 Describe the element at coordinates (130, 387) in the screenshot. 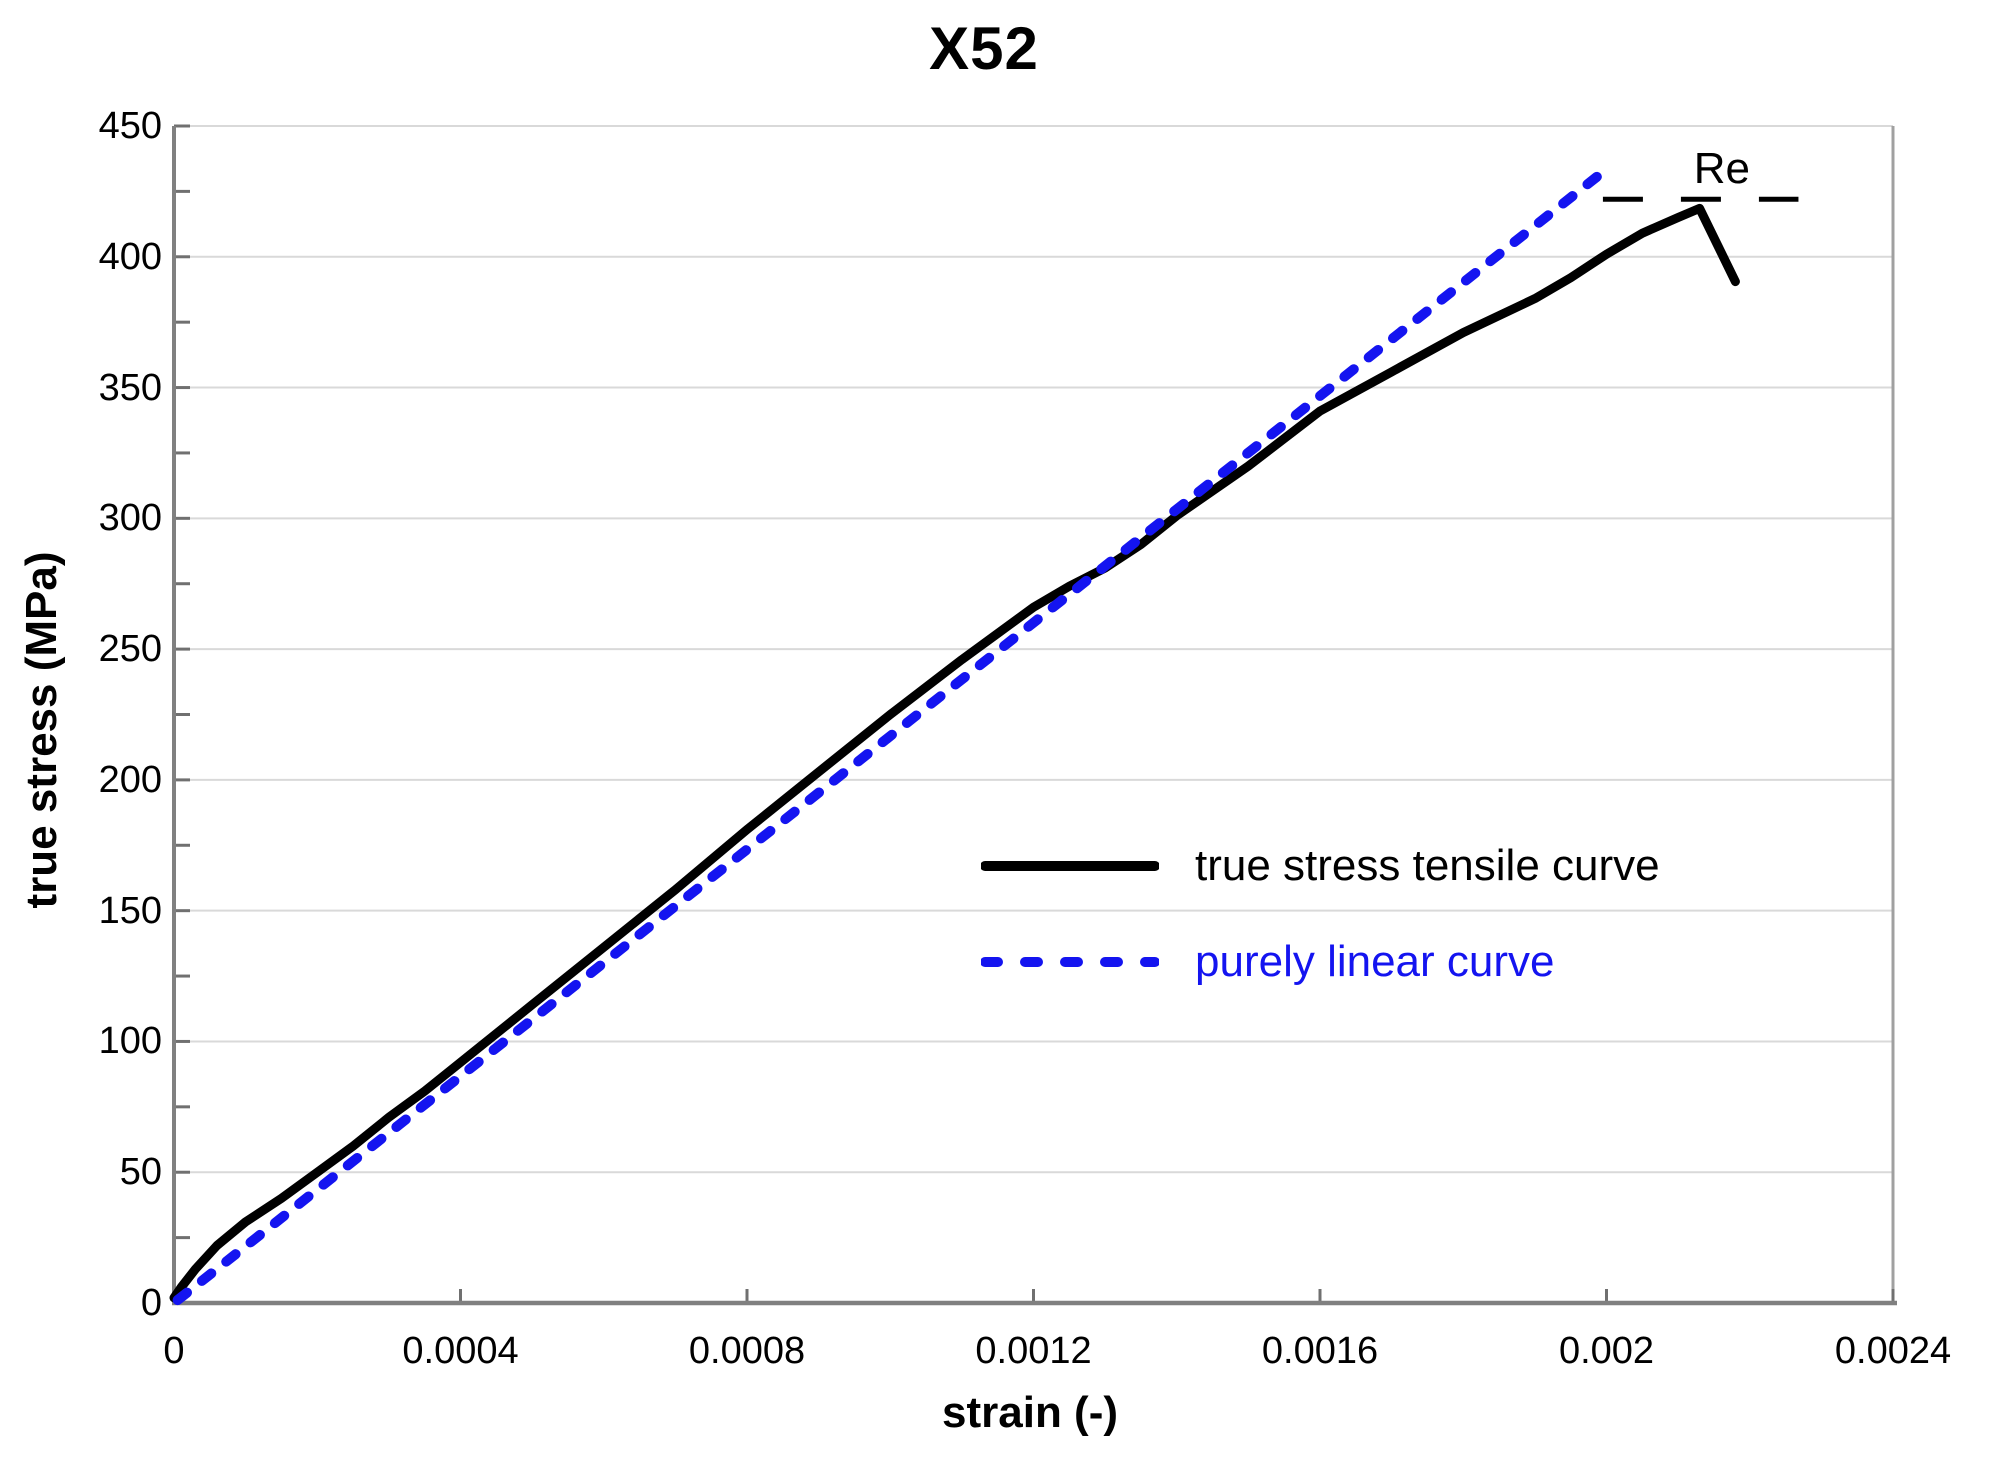

I see `y-tick-label: 350` at that location.